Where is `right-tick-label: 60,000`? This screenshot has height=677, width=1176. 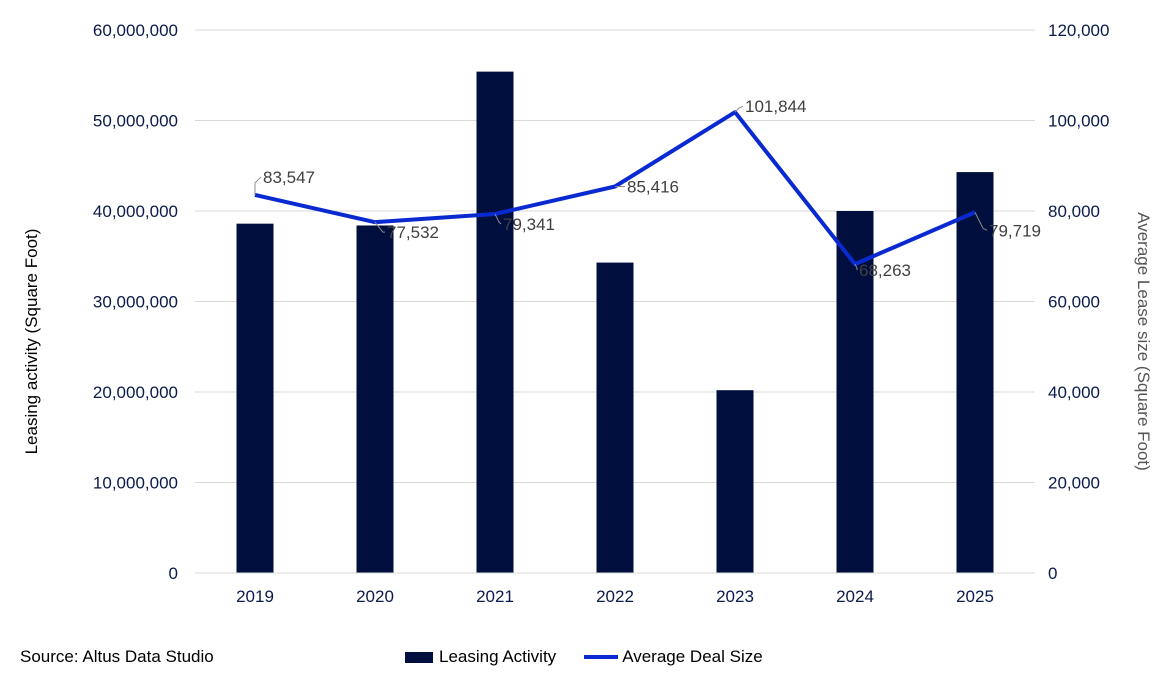 right-tick-label: 60,000 is located at coordinates (1074, 302).